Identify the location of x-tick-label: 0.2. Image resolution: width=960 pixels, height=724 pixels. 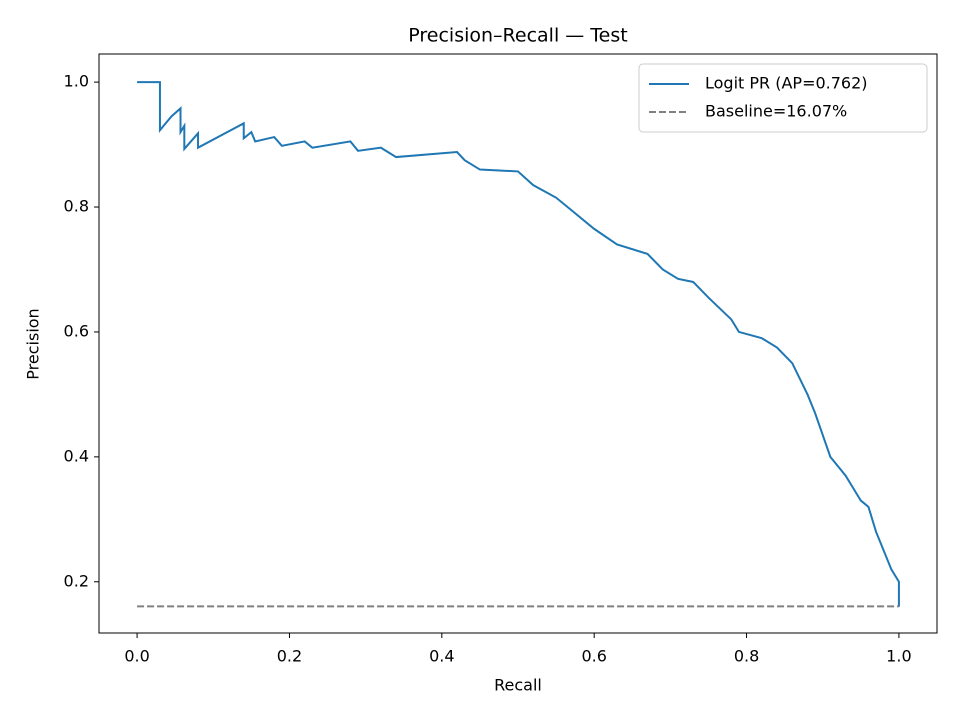
(289, 656).